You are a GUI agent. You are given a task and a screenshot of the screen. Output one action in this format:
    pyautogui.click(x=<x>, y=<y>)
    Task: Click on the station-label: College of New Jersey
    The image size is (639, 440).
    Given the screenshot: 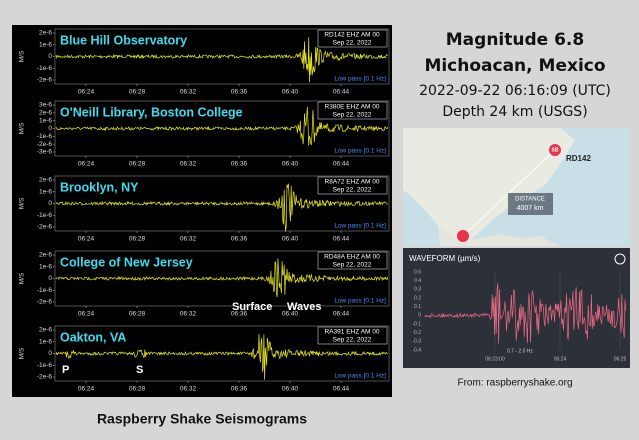 What is the action you would take?
    pyautogui.click(x=126, y=262)
    